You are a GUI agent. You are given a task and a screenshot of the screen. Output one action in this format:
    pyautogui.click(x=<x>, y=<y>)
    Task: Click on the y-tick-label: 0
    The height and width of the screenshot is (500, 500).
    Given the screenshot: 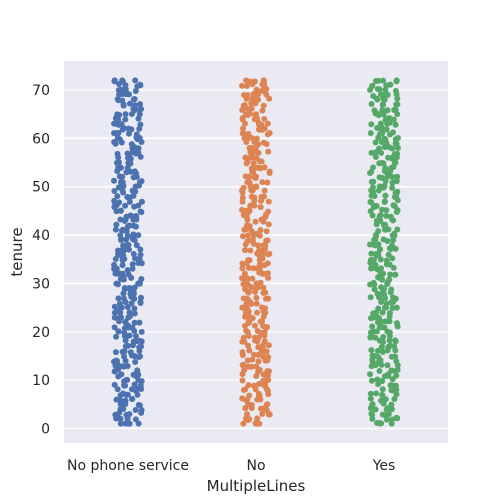 What is the action you would take?
    pyautogui.click(x=45, y=429)
    